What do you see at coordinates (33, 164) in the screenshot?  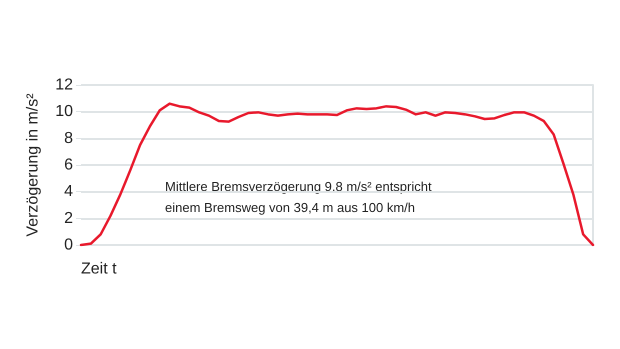 I see `y-axis-title: Verzögerung in m/s²` at bounding box center [33, 164].